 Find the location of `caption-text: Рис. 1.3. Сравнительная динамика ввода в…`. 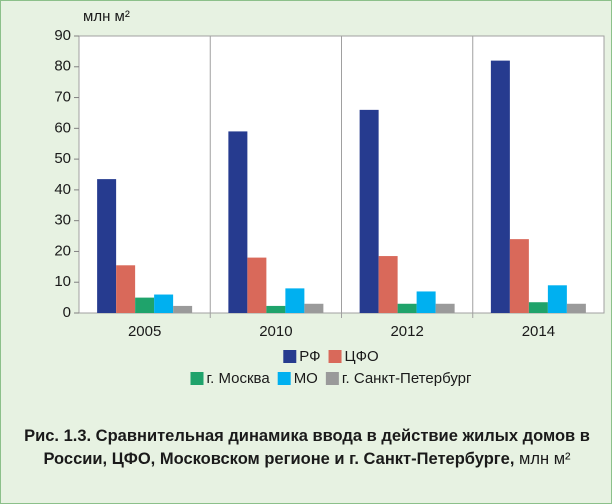

caption-text: Рис. 1.3. Сравнительная динамика ввода в… is located at coordinates (307, 447).